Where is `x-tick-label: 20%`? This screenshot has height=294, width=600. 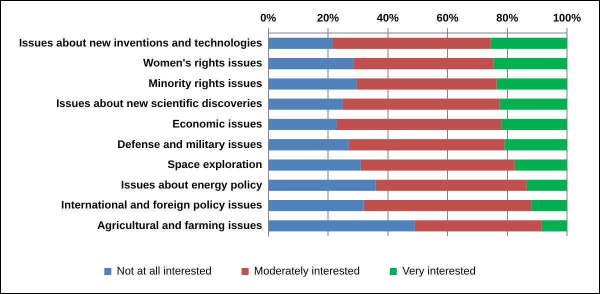
x-tick-label: 20% is located at coordinates (328, 18).